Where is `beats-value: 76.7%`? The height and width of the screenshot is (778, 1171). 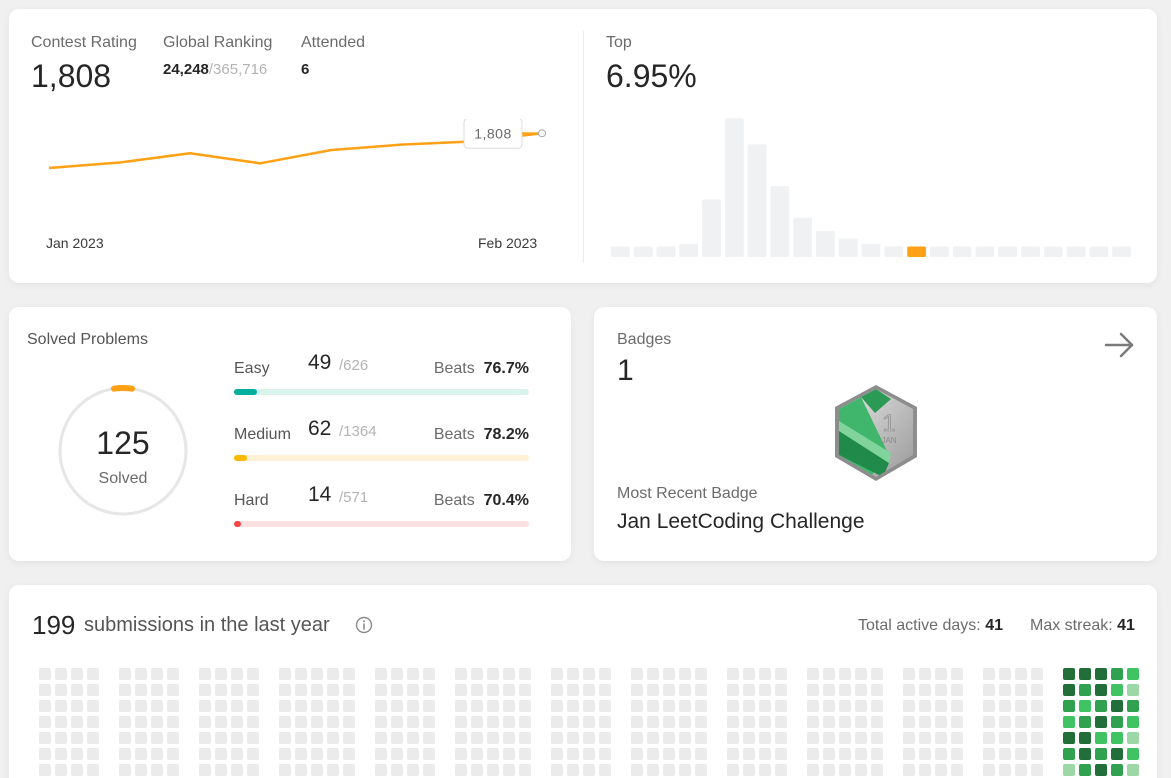
beats-value: 76.7% is located at coordinates (506, 368).